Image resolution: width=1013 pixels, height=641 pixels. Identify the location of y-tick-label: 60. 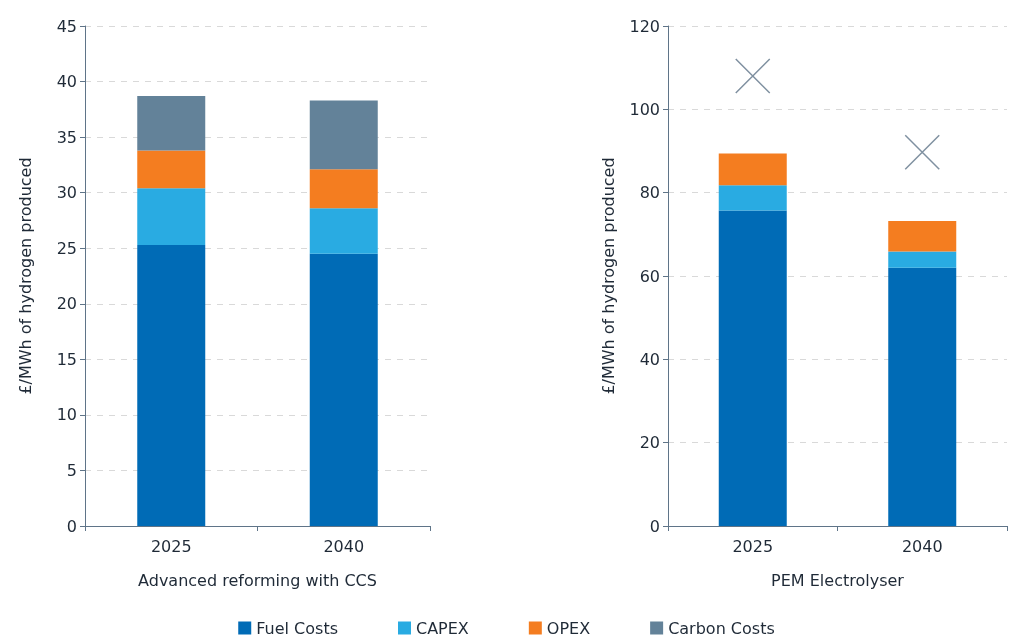
(649, 276).